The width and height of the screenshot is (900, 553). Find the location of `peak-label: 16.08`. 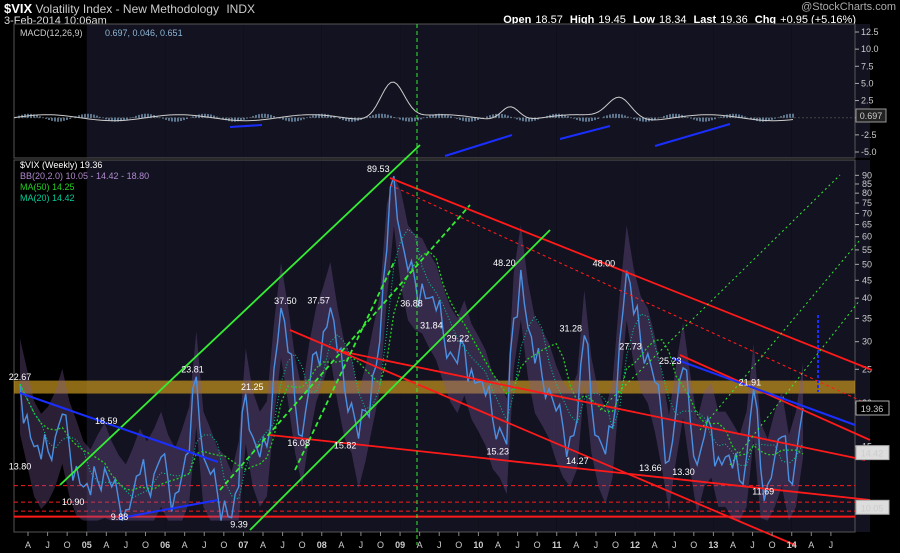

peak-label: 16.08 is located at coordinates (298, 443).